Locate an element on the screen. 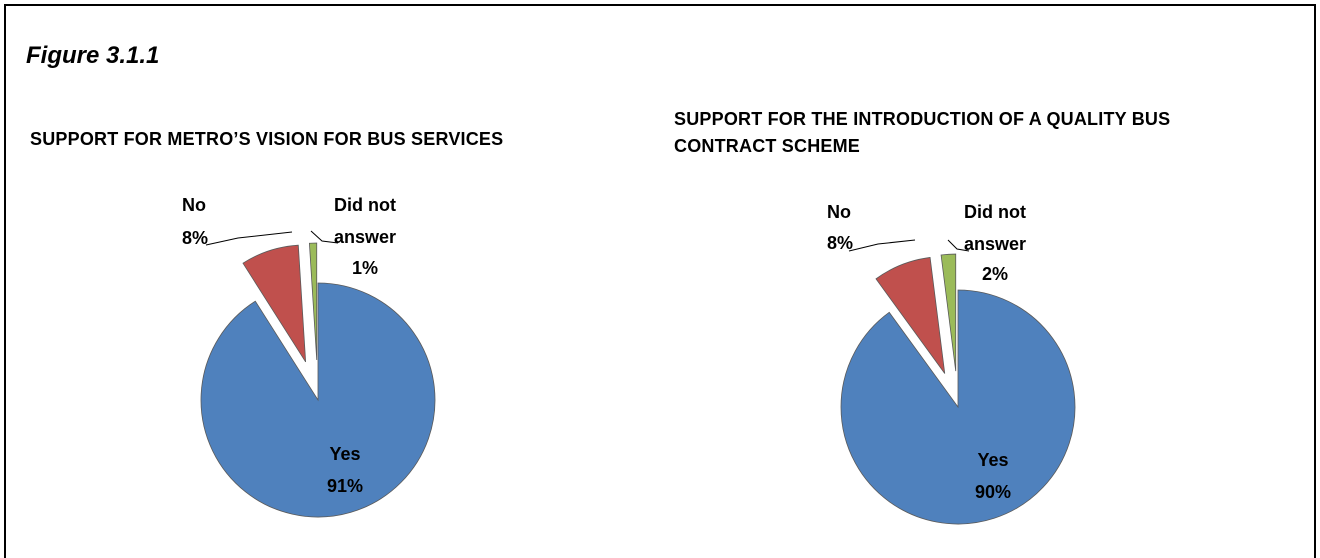 The image size is (1320, 558). pie-0-label-2-2: 1% is located at coordinates (365, 268).